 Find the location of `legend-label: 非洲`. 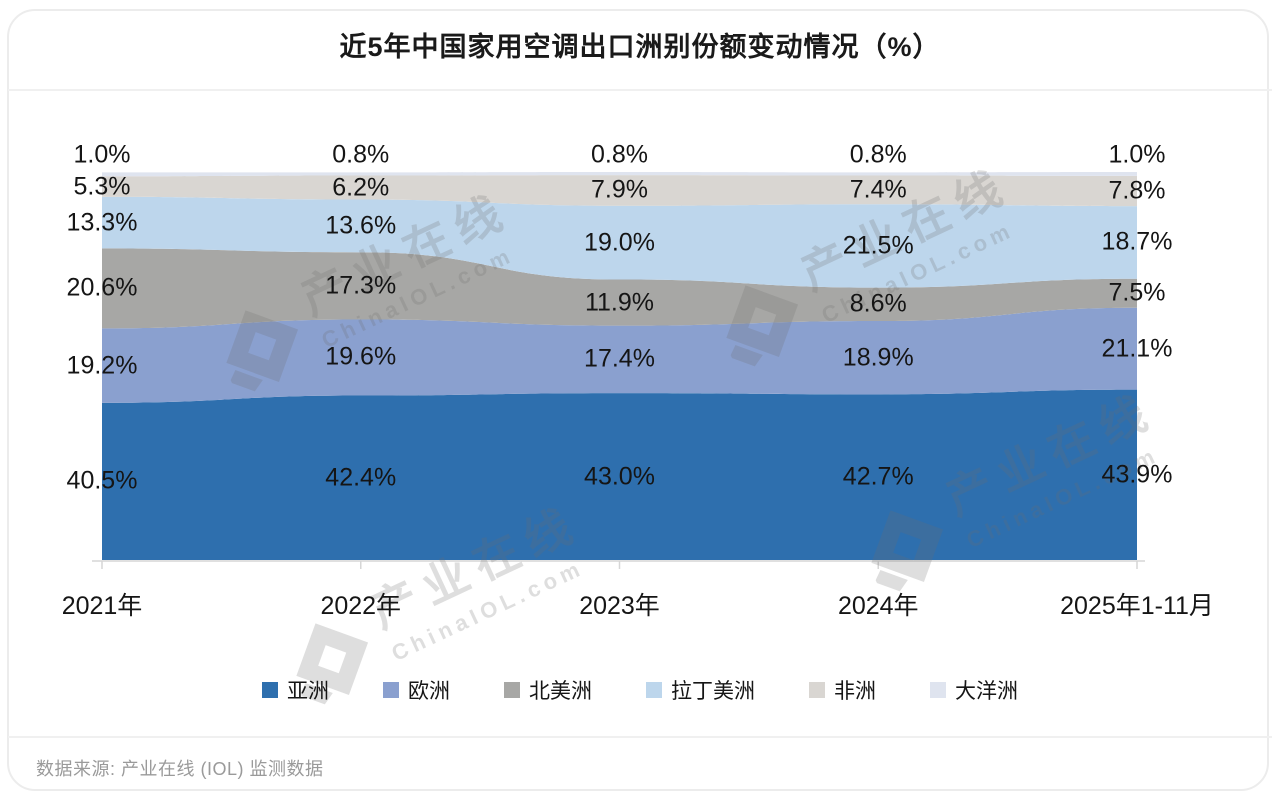

legend-label: 非洲 is located at coordinates (855, 691).